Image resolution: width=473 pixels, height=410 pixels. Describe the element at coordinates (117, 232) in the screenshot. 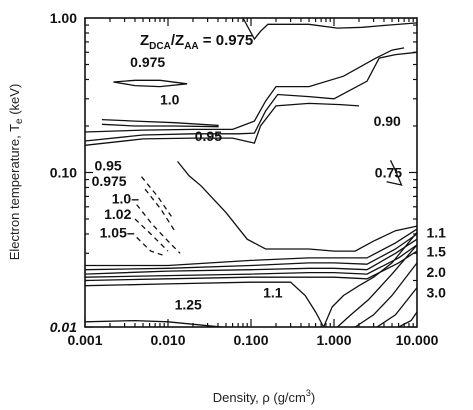

I see `contour-label: 1.05–` at that location.